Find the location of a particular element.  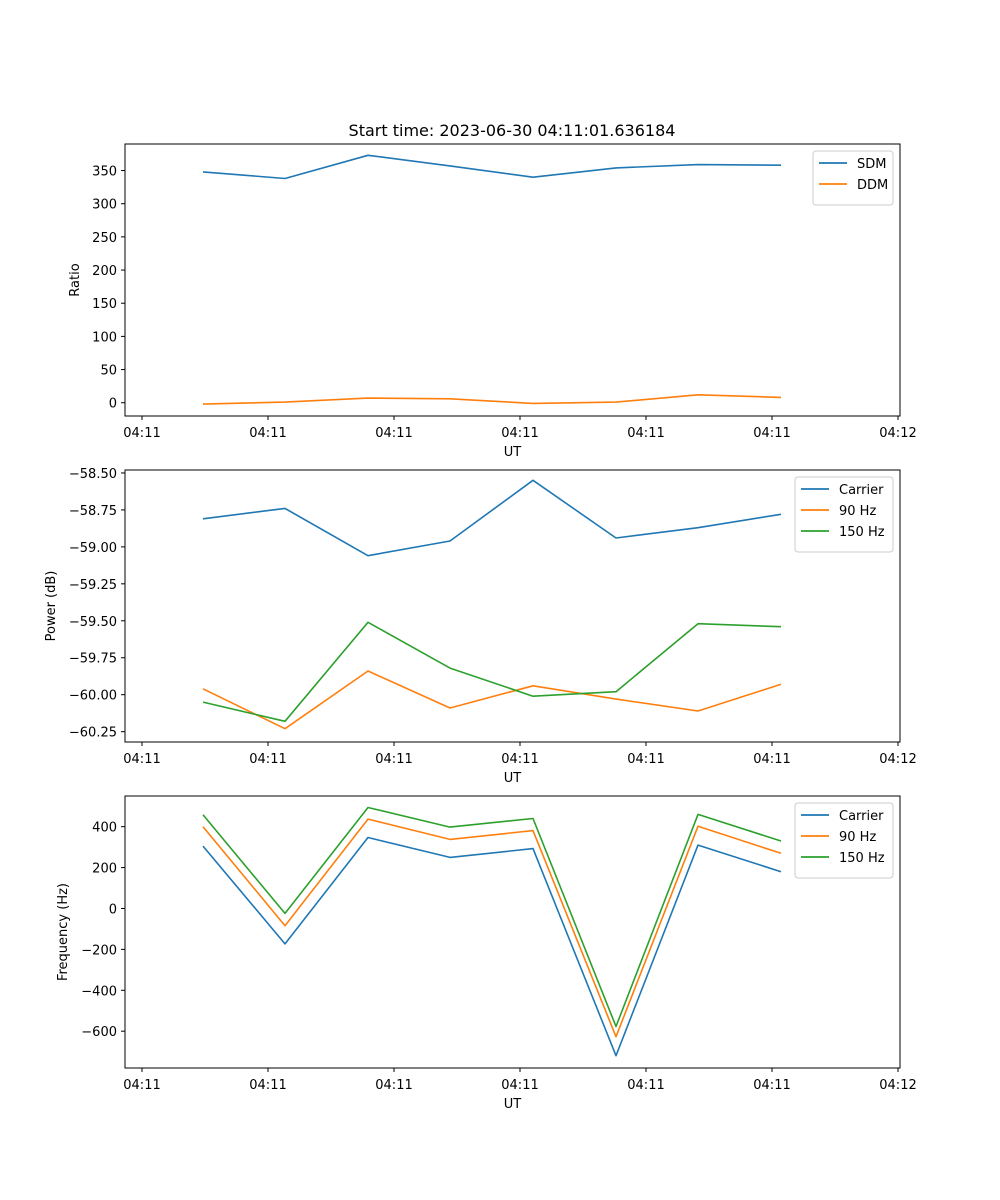

y-axis-label: Ratio is located at coordinates (75, 279).